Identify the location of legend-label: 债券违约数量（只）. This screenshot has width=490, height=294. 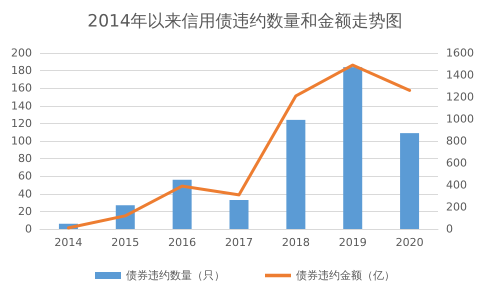
(175, 275).